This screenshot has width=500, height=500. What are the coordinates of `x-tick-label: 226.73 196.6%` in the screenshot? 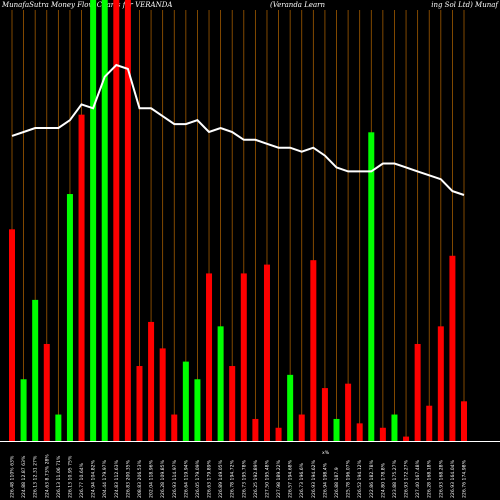 It's located at (302, 480).